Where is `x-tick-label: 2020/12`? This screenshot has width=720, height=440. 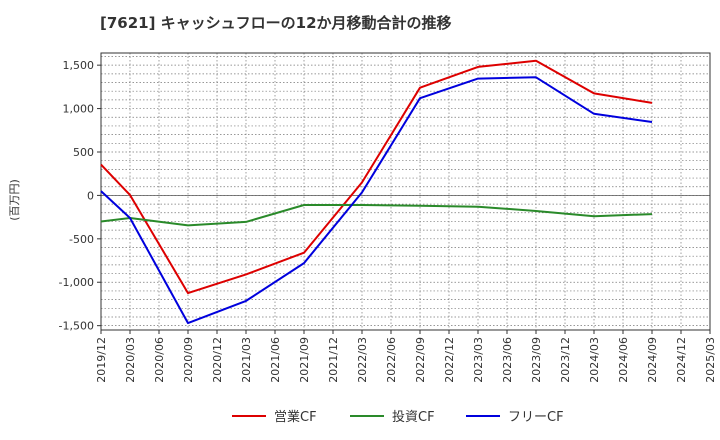
x-tick-label: 2020/12 is located at coordinates (217, 360).